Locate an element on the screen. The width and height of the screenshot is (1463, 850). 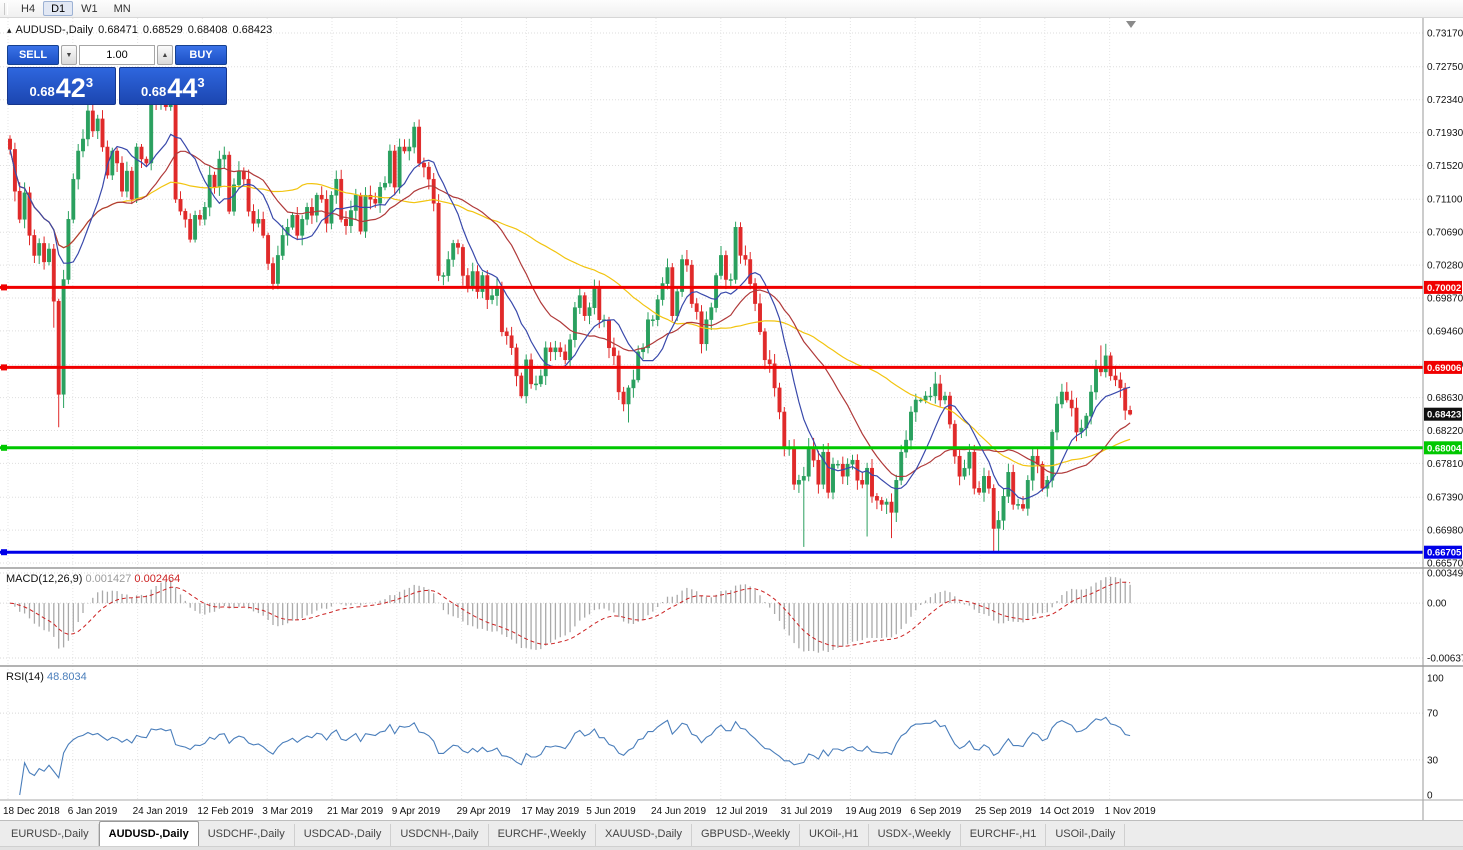
svg-text: 24 Jun 2019 is located at coordinates (678, 811).